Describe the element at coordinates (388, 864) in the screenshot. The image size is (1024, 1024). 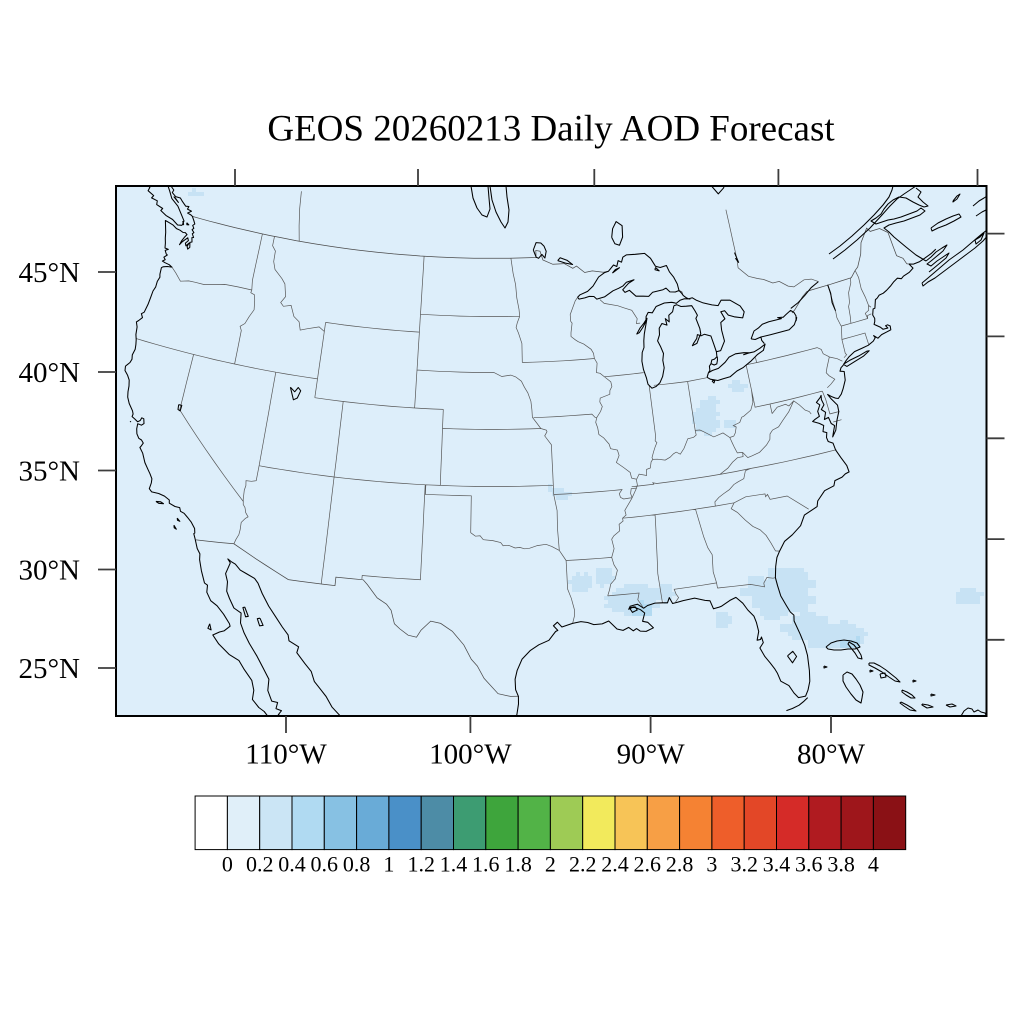
I see `svg-text: 1` at that location.